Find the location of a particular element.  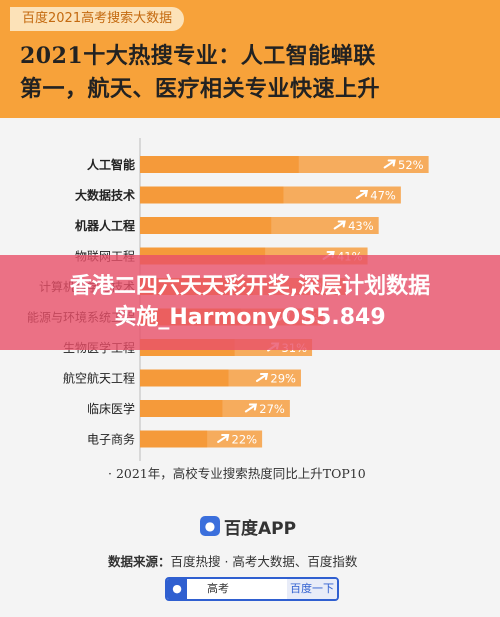

overlay-line-2: 实施_HarmonyOS5.849 is located at coordinates (250, 317).